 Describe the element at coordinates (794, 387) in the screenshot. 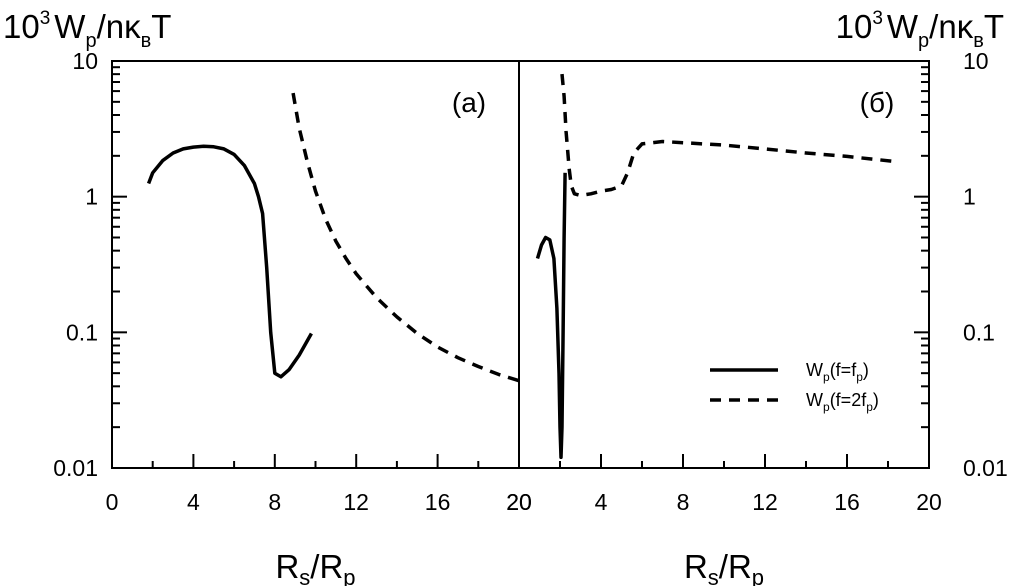

I see `legend: Wp(f=fp)Wp(f=2fp)` at that location.